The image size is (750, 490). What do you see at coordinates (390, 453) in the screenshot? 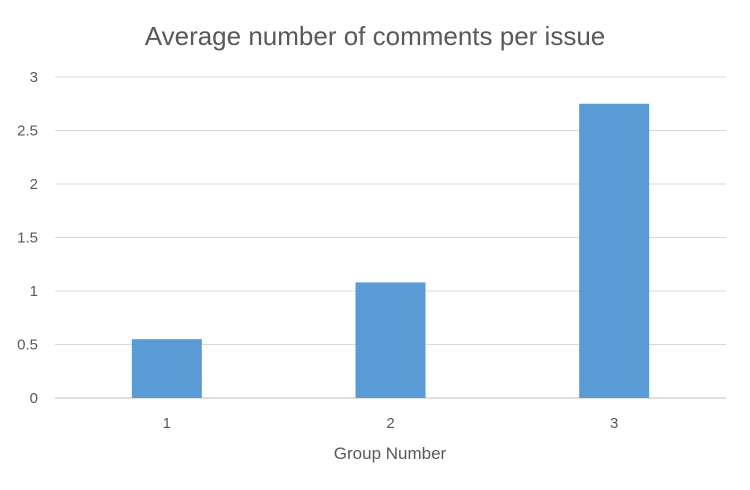
I see `x-axis-label: Group Number` at bounding box center [390, 453].